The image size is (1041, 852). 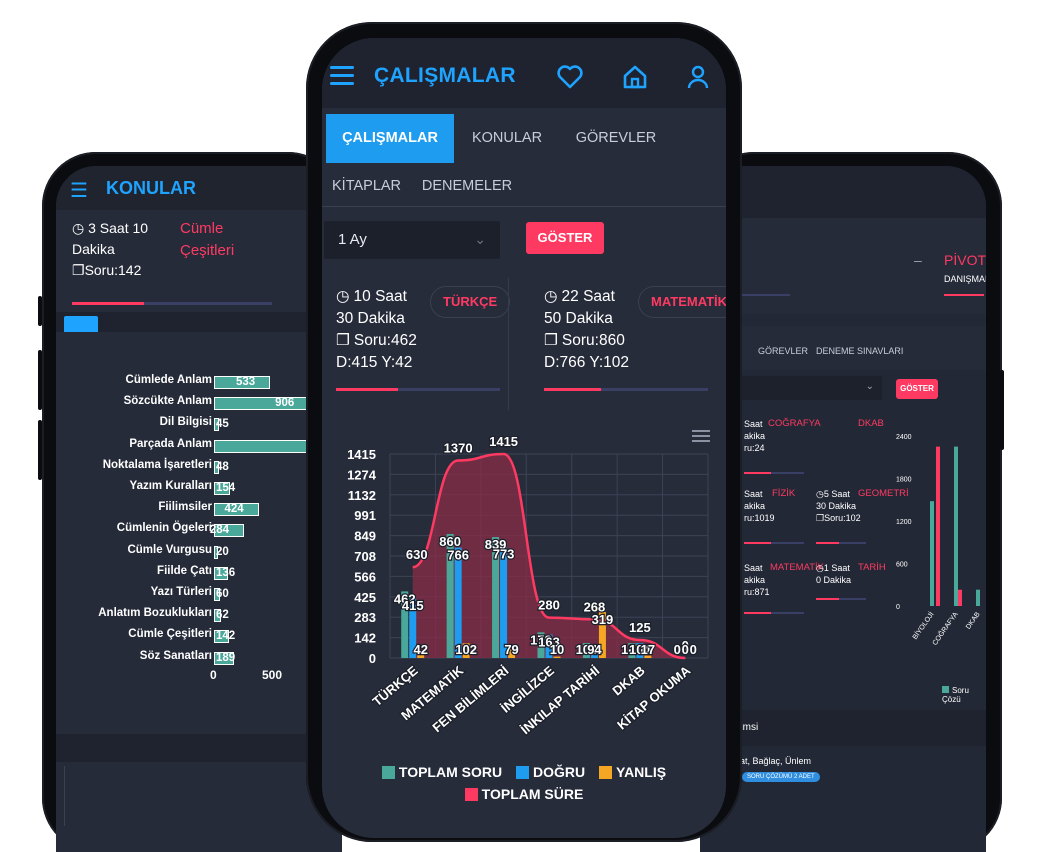 What do you see at coordinates (441, 772) in the screenshot?
I see `legend-item: TOPLAM SORU` at bounding box center [441, 772].